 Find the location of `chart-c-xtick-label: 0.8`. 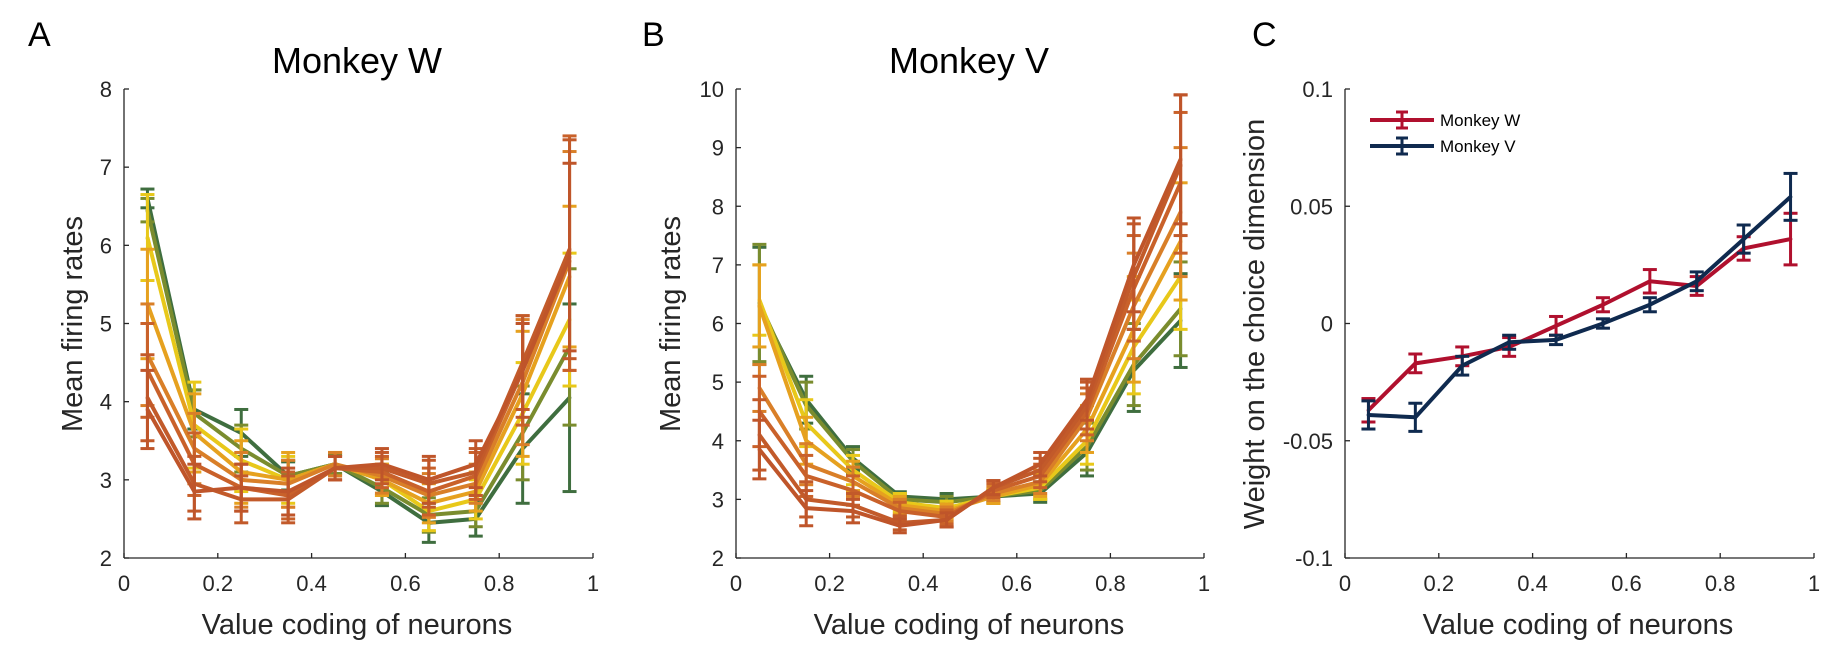

chart-c-xtick-label: 0.8 is located at coordinates (1720, 583).